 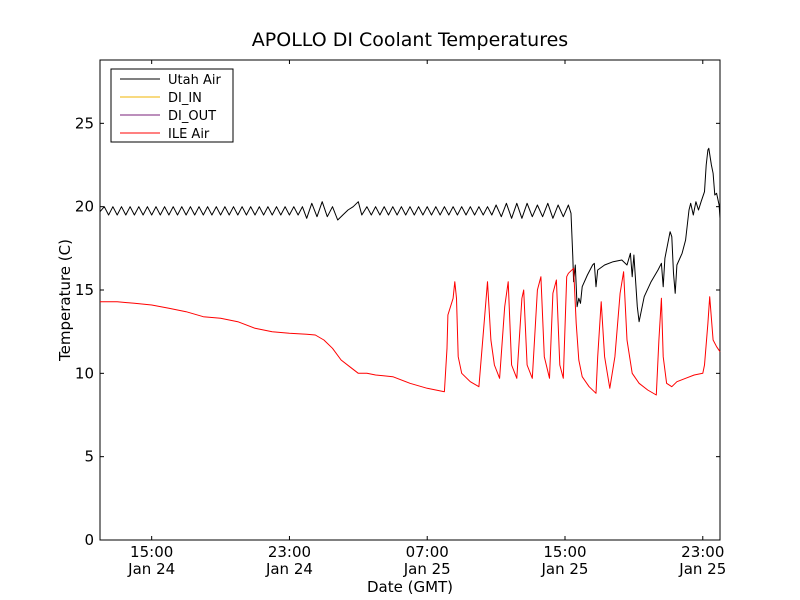 What do you see at coordinates (84, 290) in the screenshot?
I see `y-tick-label: 15` at bounding box center [84, 290].